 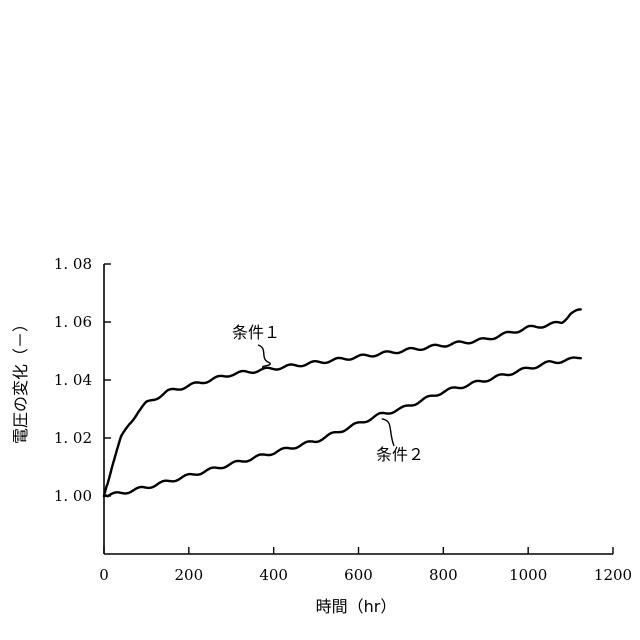 What do you see at coordinates (189, 575) in the screenshot?
I see `x-tick-label: 200` at bounding box center [189, 575].